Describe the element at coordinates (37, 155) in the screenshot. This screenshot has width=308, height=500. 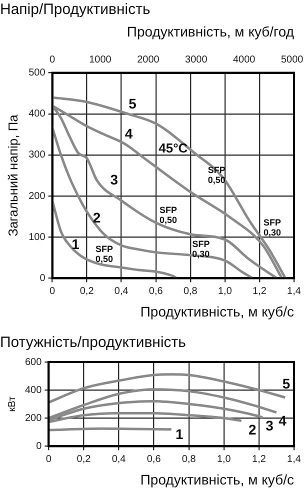
I see `y-tick-label: 300` at that location.